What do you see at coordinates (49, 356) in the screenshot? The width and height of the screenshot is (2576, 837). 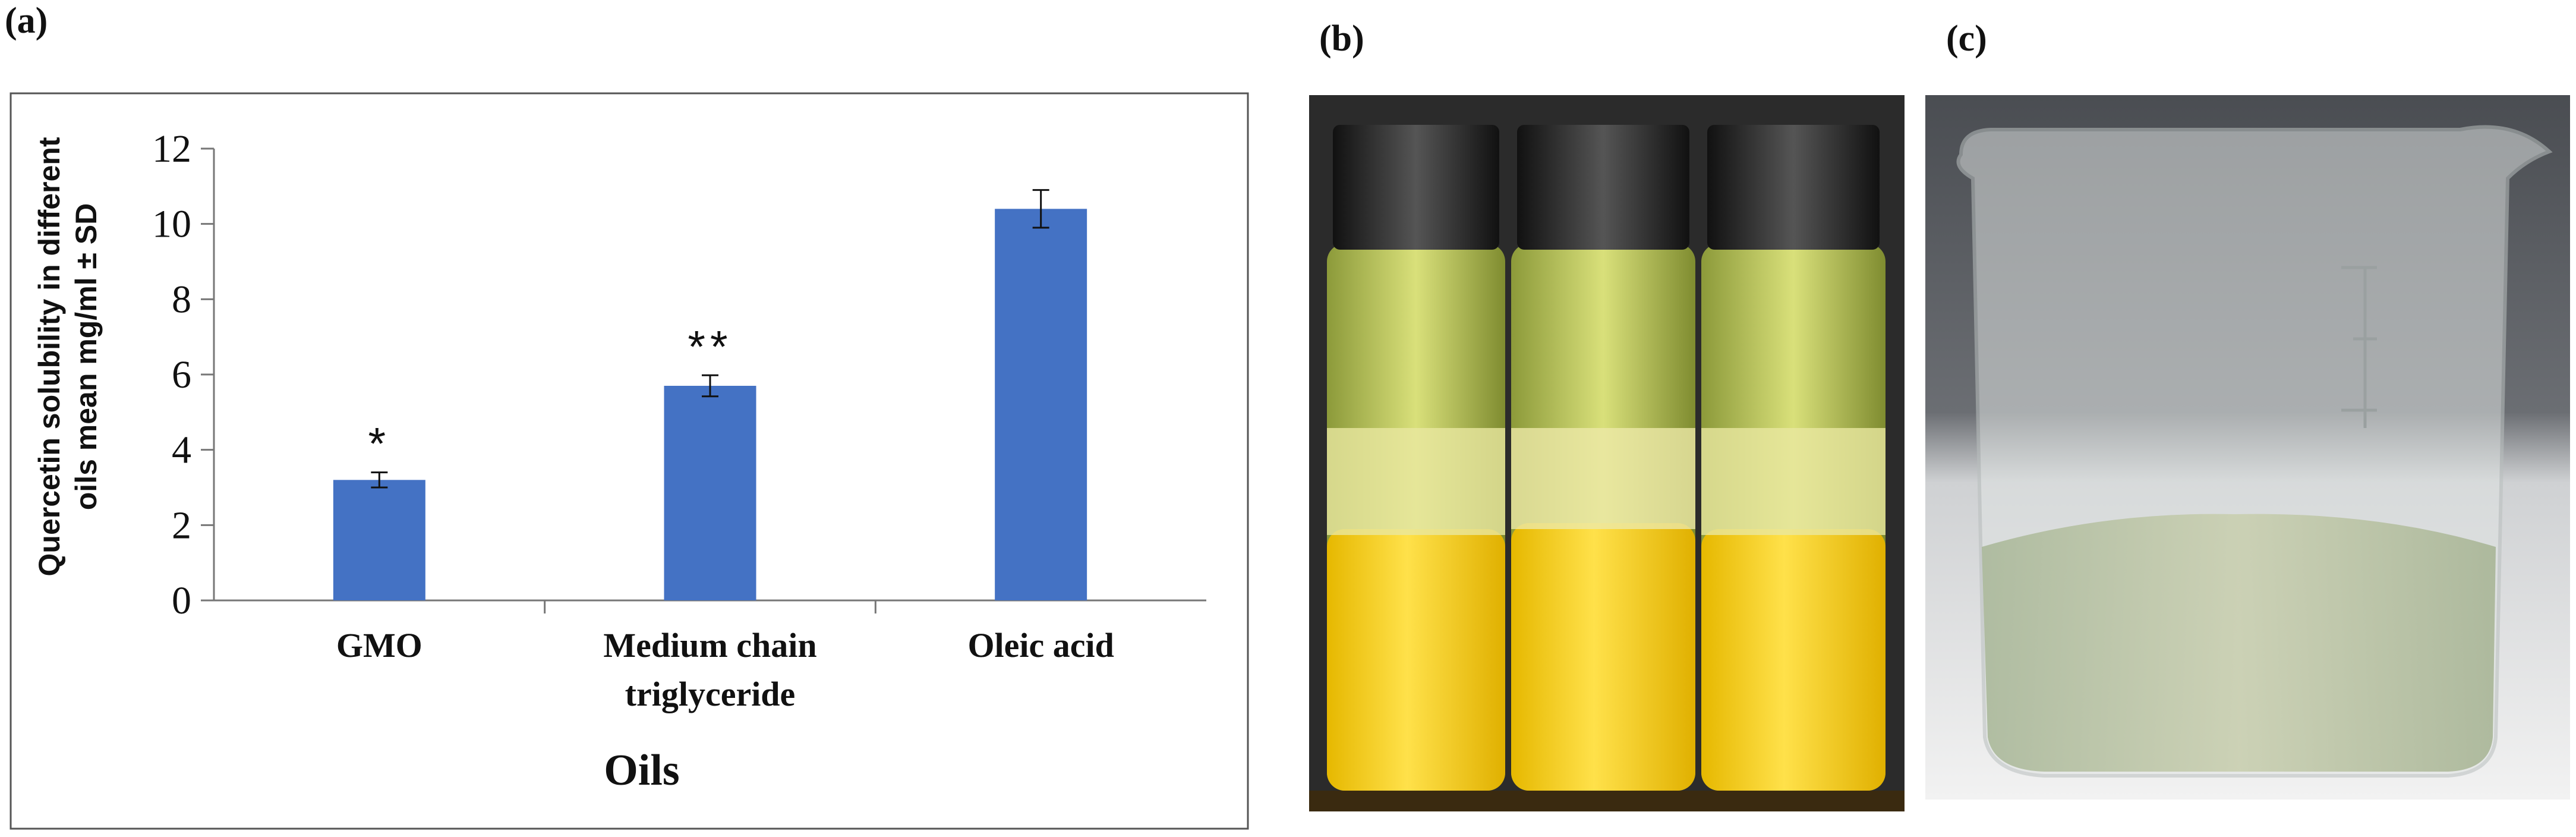 I see `y-axis-label-line1: Quercetin solubility in different` at bounding box center [49, 356].